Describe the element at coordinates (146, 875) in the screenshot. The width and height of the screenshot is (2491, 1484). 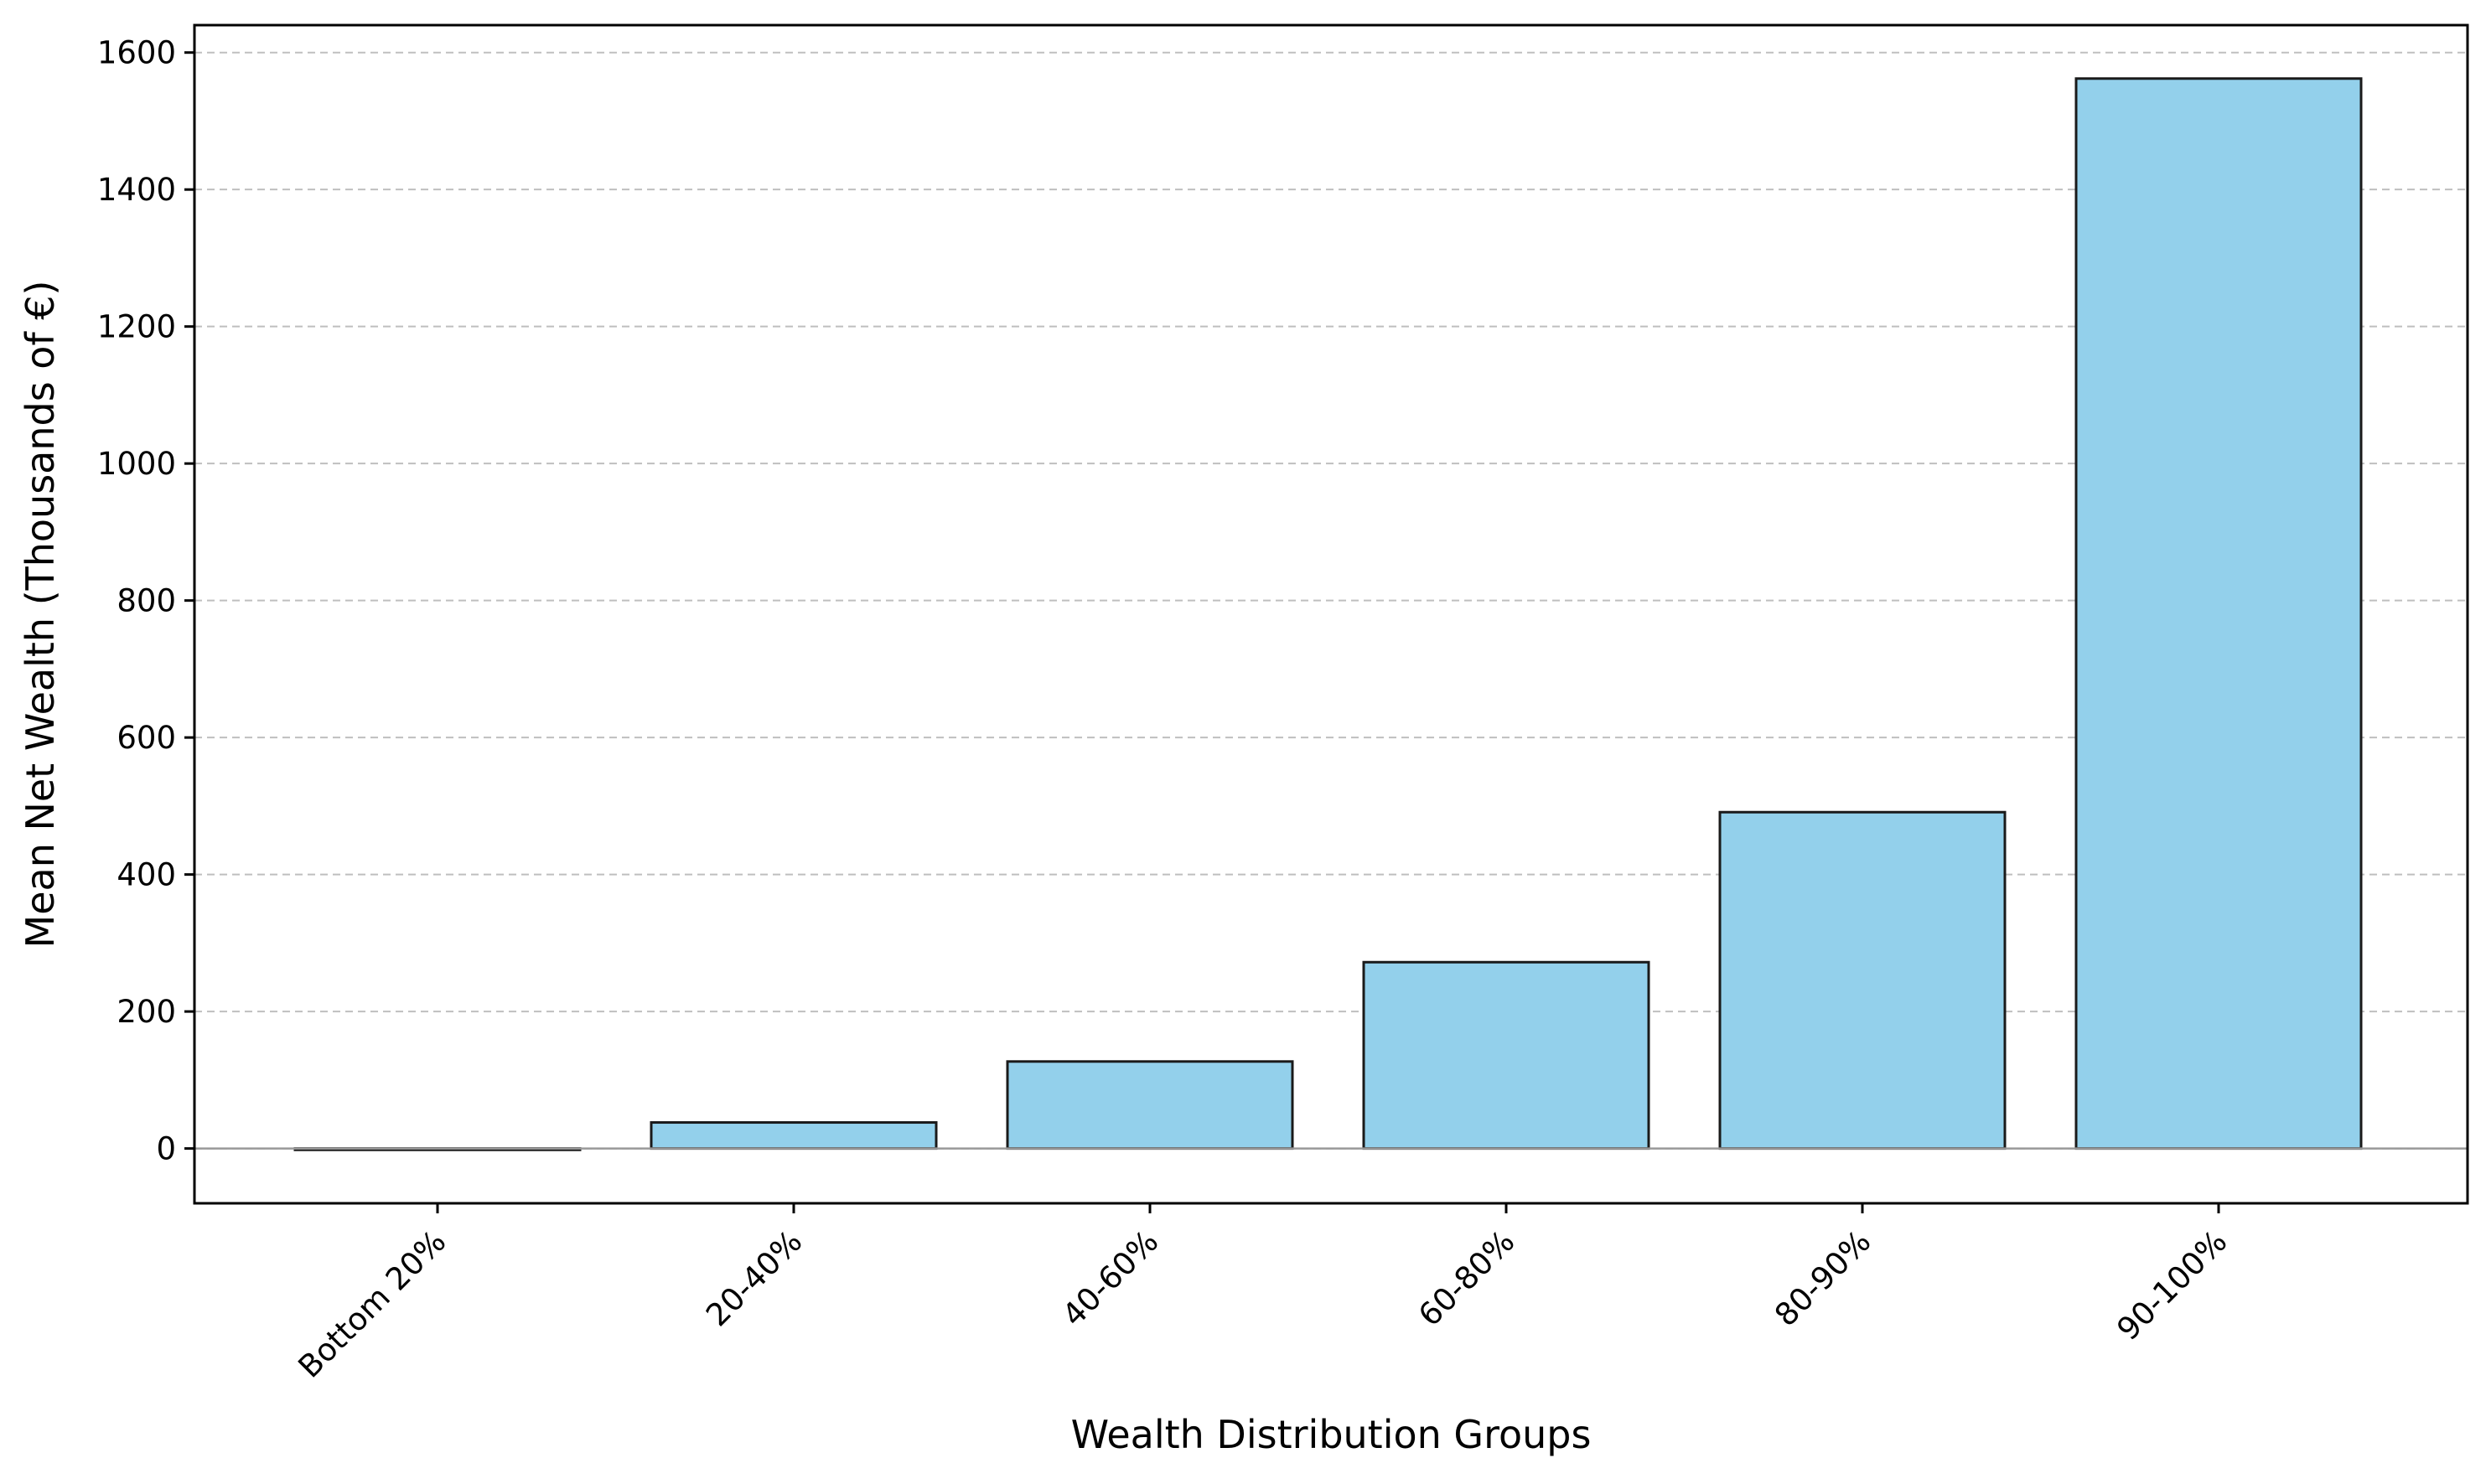
I see `y-tick-label: 400` at that location.